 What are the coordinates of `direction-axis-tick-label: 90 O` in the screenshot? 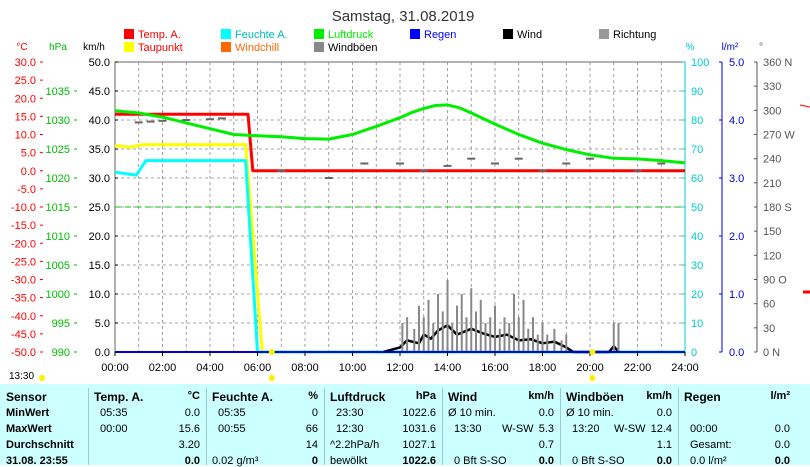 It's located at (775, 281).